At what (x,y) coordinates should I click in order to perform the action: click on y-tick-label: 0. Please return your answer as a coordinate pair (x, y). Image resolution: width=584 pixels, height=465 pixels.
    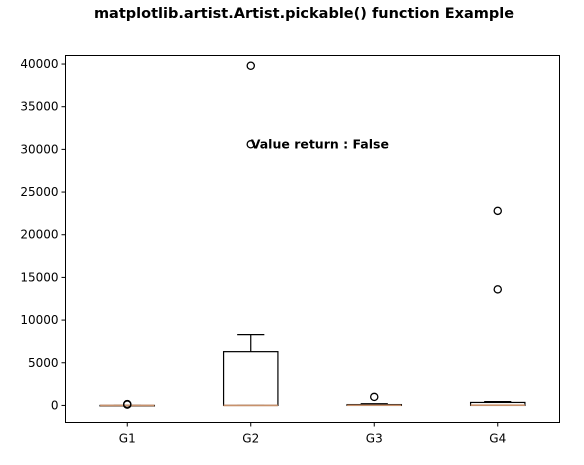
    Looking at the image, I should click on (55, 405).